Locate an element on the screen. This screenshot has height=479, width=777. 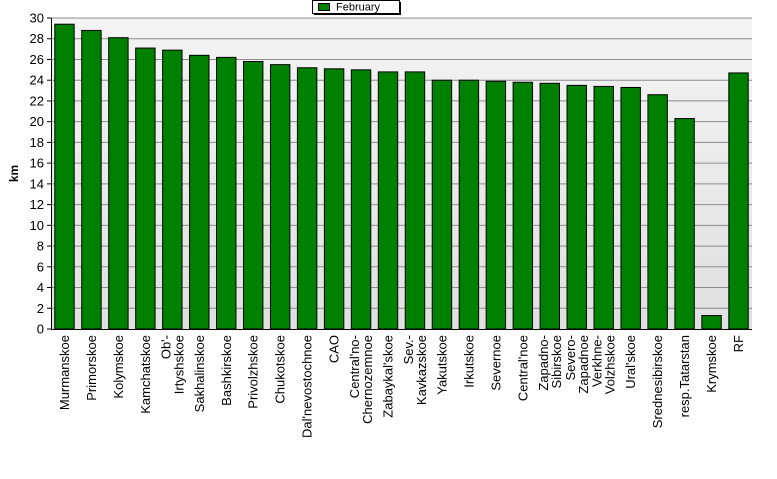
x-tick-label-line: RF is located at coordinates (738, 343).